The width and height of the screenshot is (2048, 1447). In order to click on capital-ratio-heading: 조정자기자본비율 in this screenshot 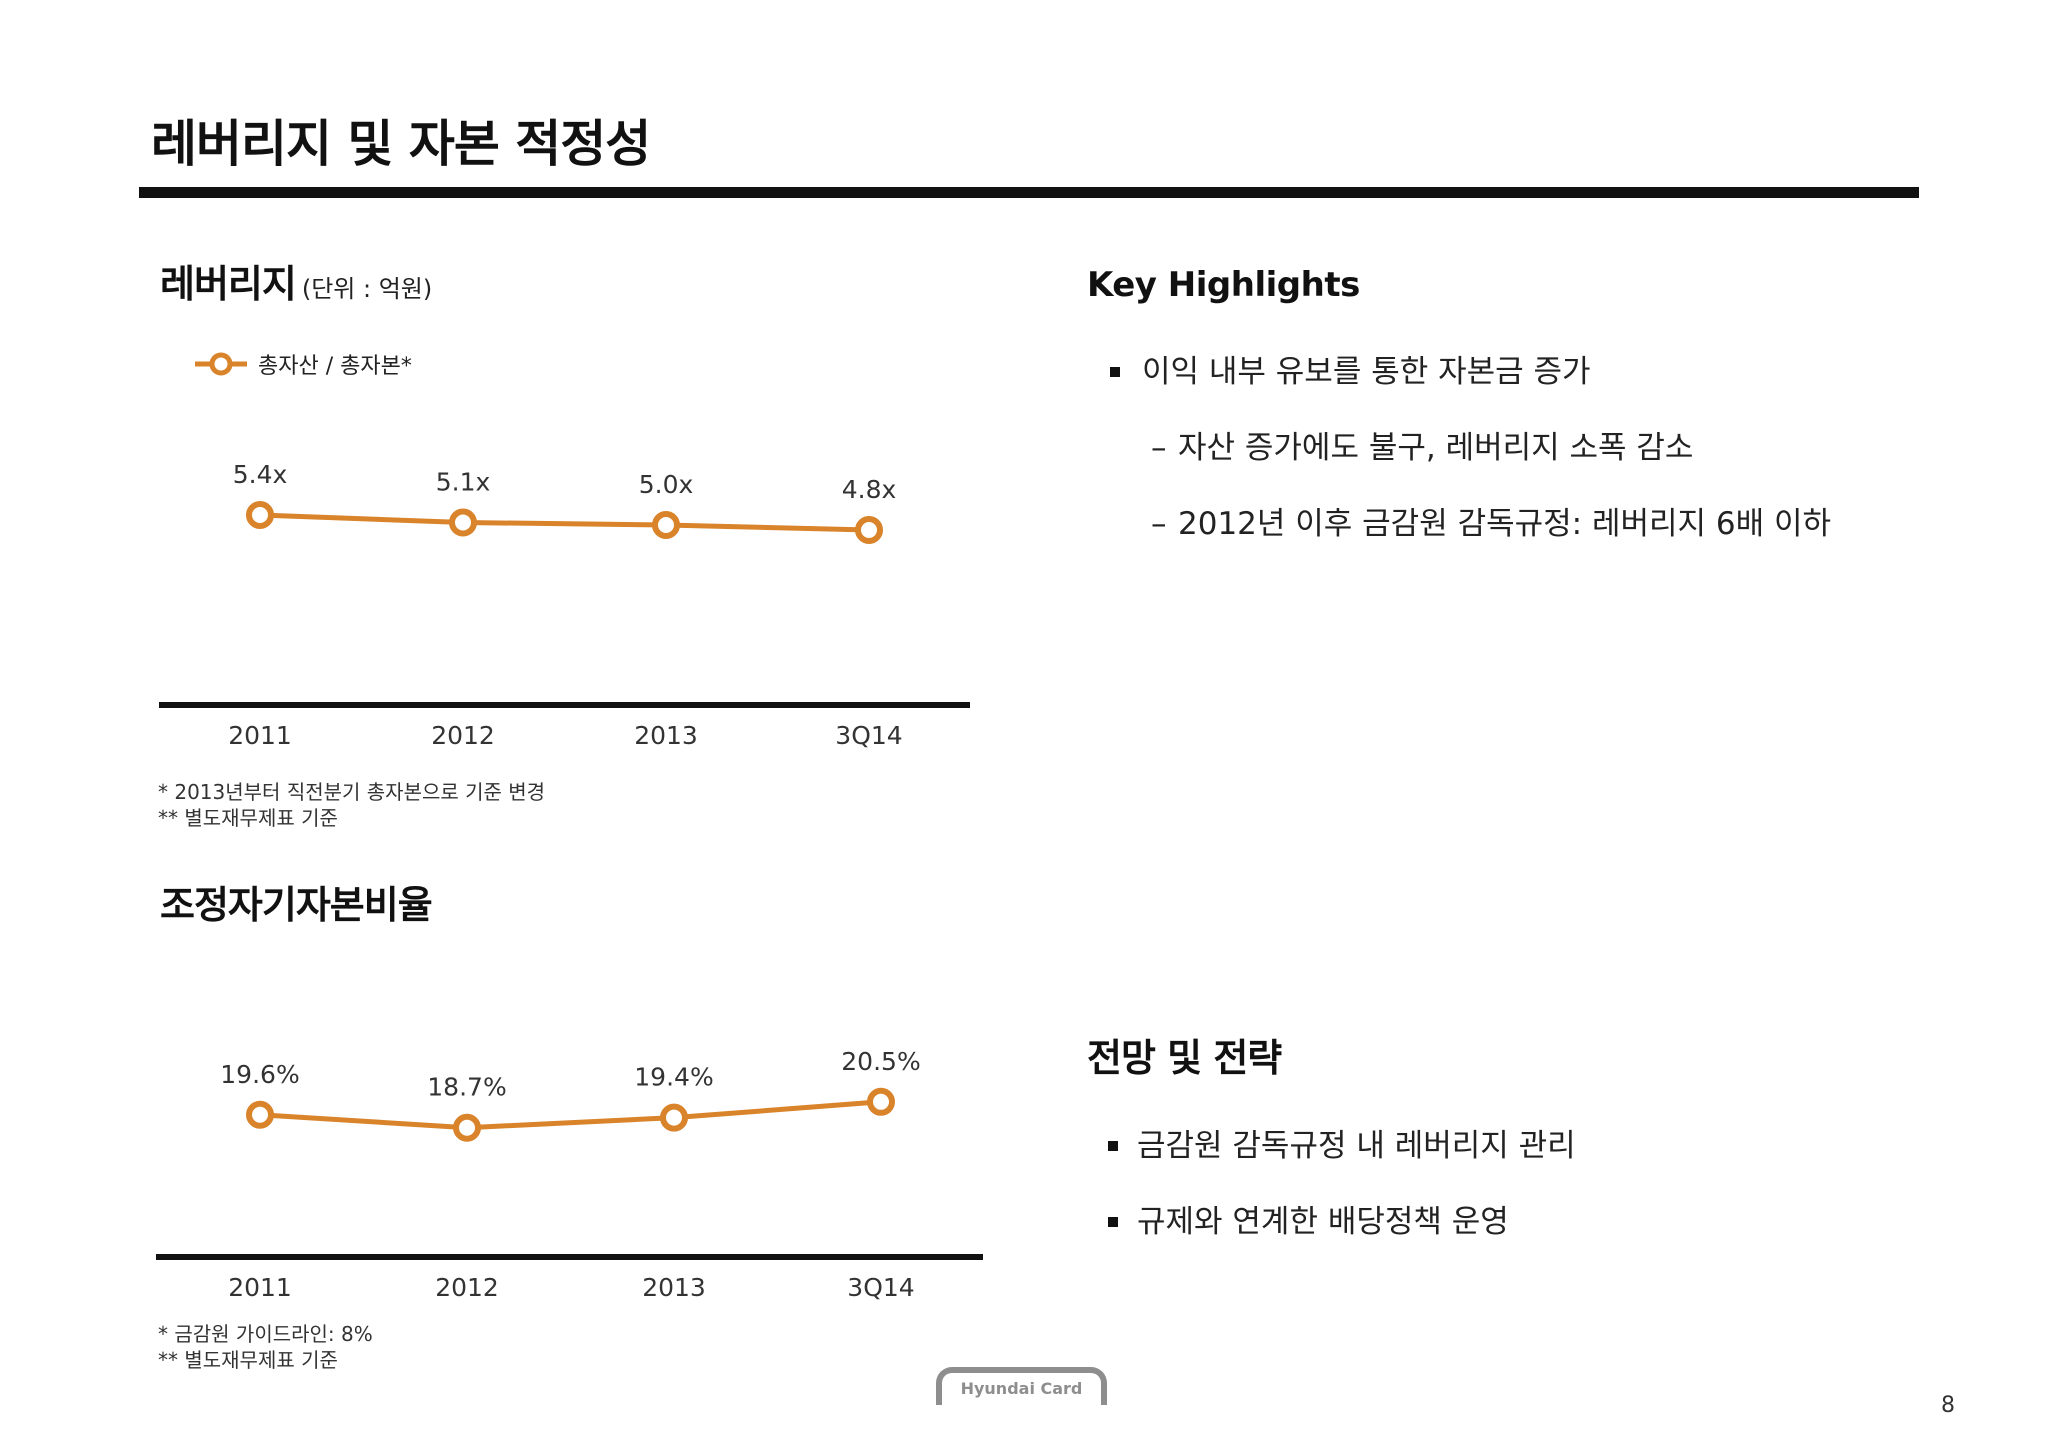, I will do `click(296, 905)`.